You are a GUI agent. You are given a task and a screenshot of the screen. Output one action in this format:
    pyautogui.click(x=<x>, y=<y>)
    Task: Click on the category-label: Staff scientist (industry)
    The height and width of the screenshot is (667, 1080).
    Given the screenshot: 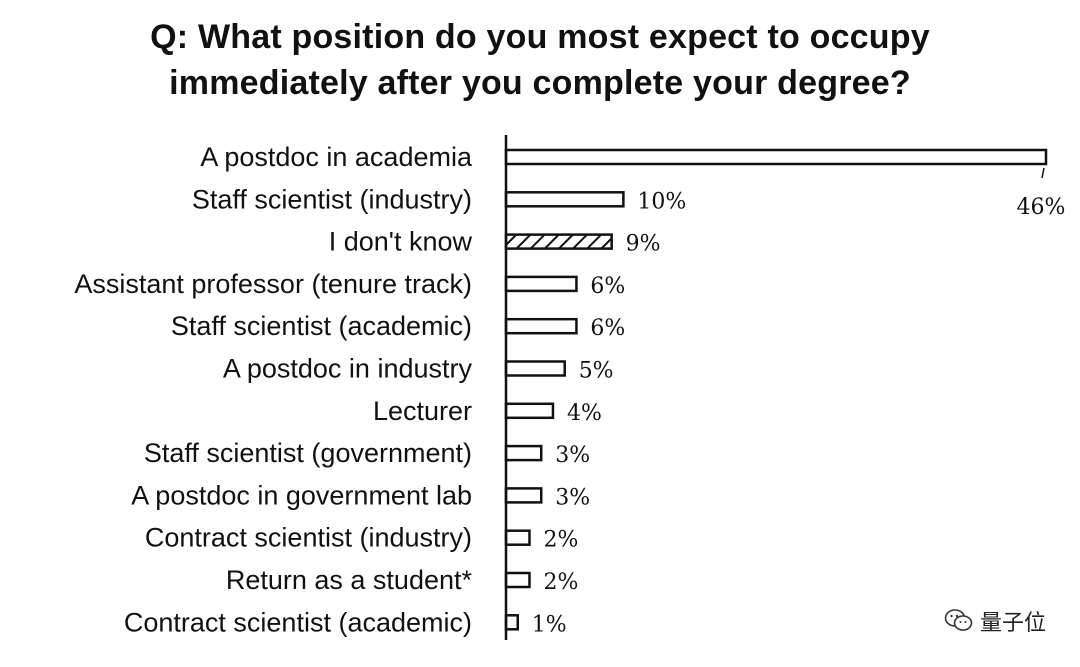 What is the action you would take?
    pyautogui.click(x=332, y=199)
    